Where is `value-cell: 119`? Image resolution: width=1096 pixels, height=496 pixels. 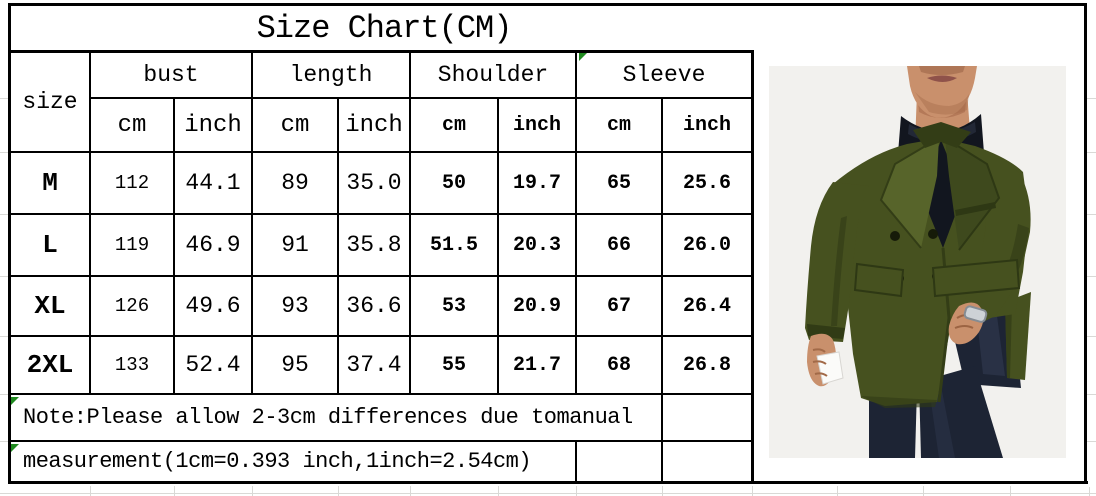 value-cell: 119 is located at coordinates (132, 245).